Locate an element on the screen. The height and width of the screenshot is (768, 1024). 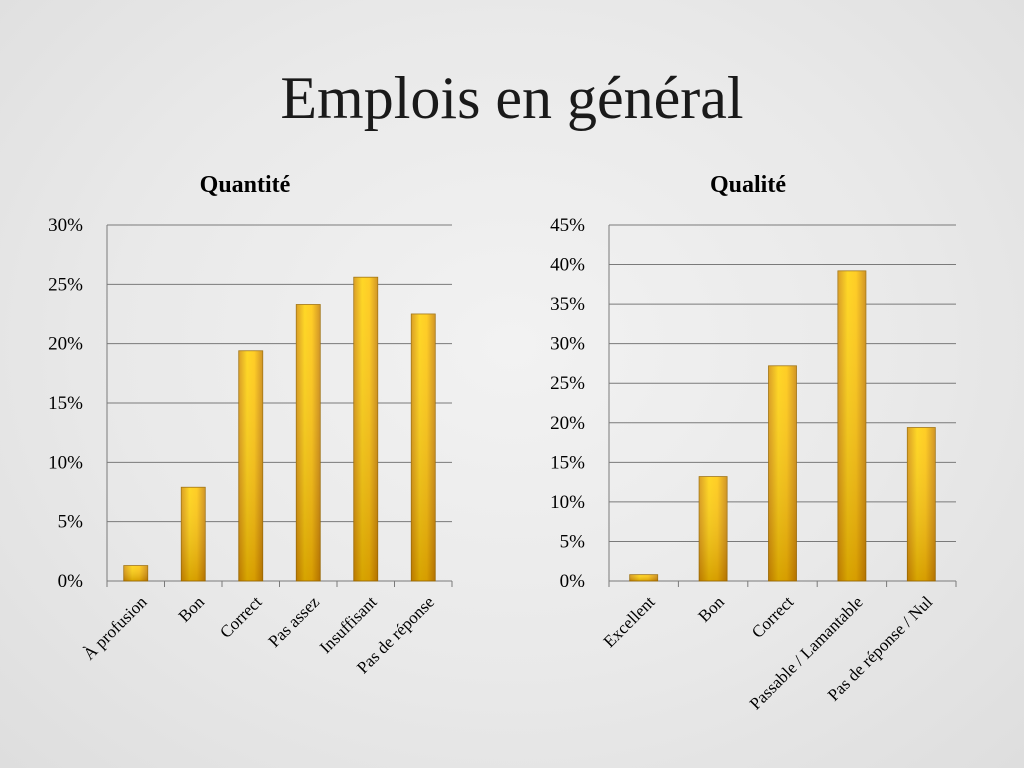
chart-title: Qualité is located at coordinates (748, 185).